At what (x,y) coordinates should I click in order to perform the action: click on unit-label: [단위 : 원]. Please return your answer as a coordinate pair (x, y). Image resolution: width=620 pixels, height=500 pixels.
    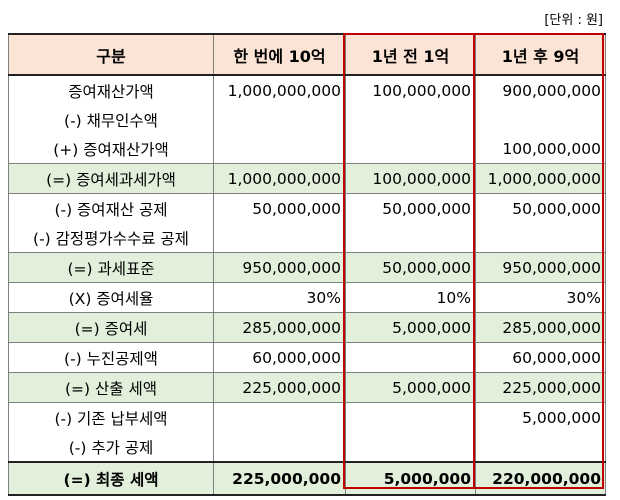
    Looking at the image, I should click on (573, 20).